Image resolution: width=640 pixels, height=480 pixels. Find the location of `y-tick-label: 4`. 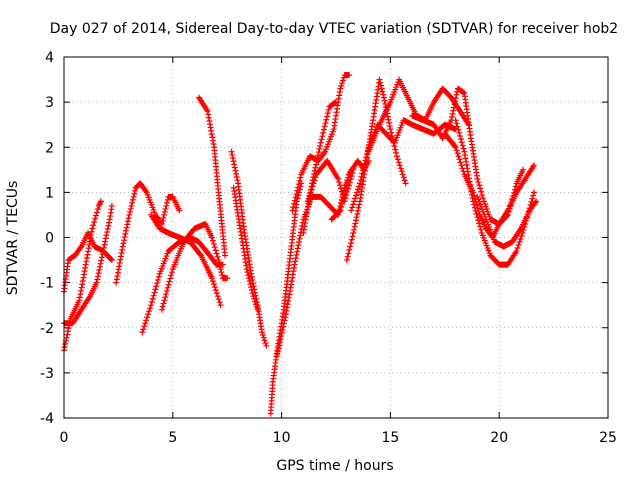

y-tick-label: 4 is located at coordinates (49, 58).